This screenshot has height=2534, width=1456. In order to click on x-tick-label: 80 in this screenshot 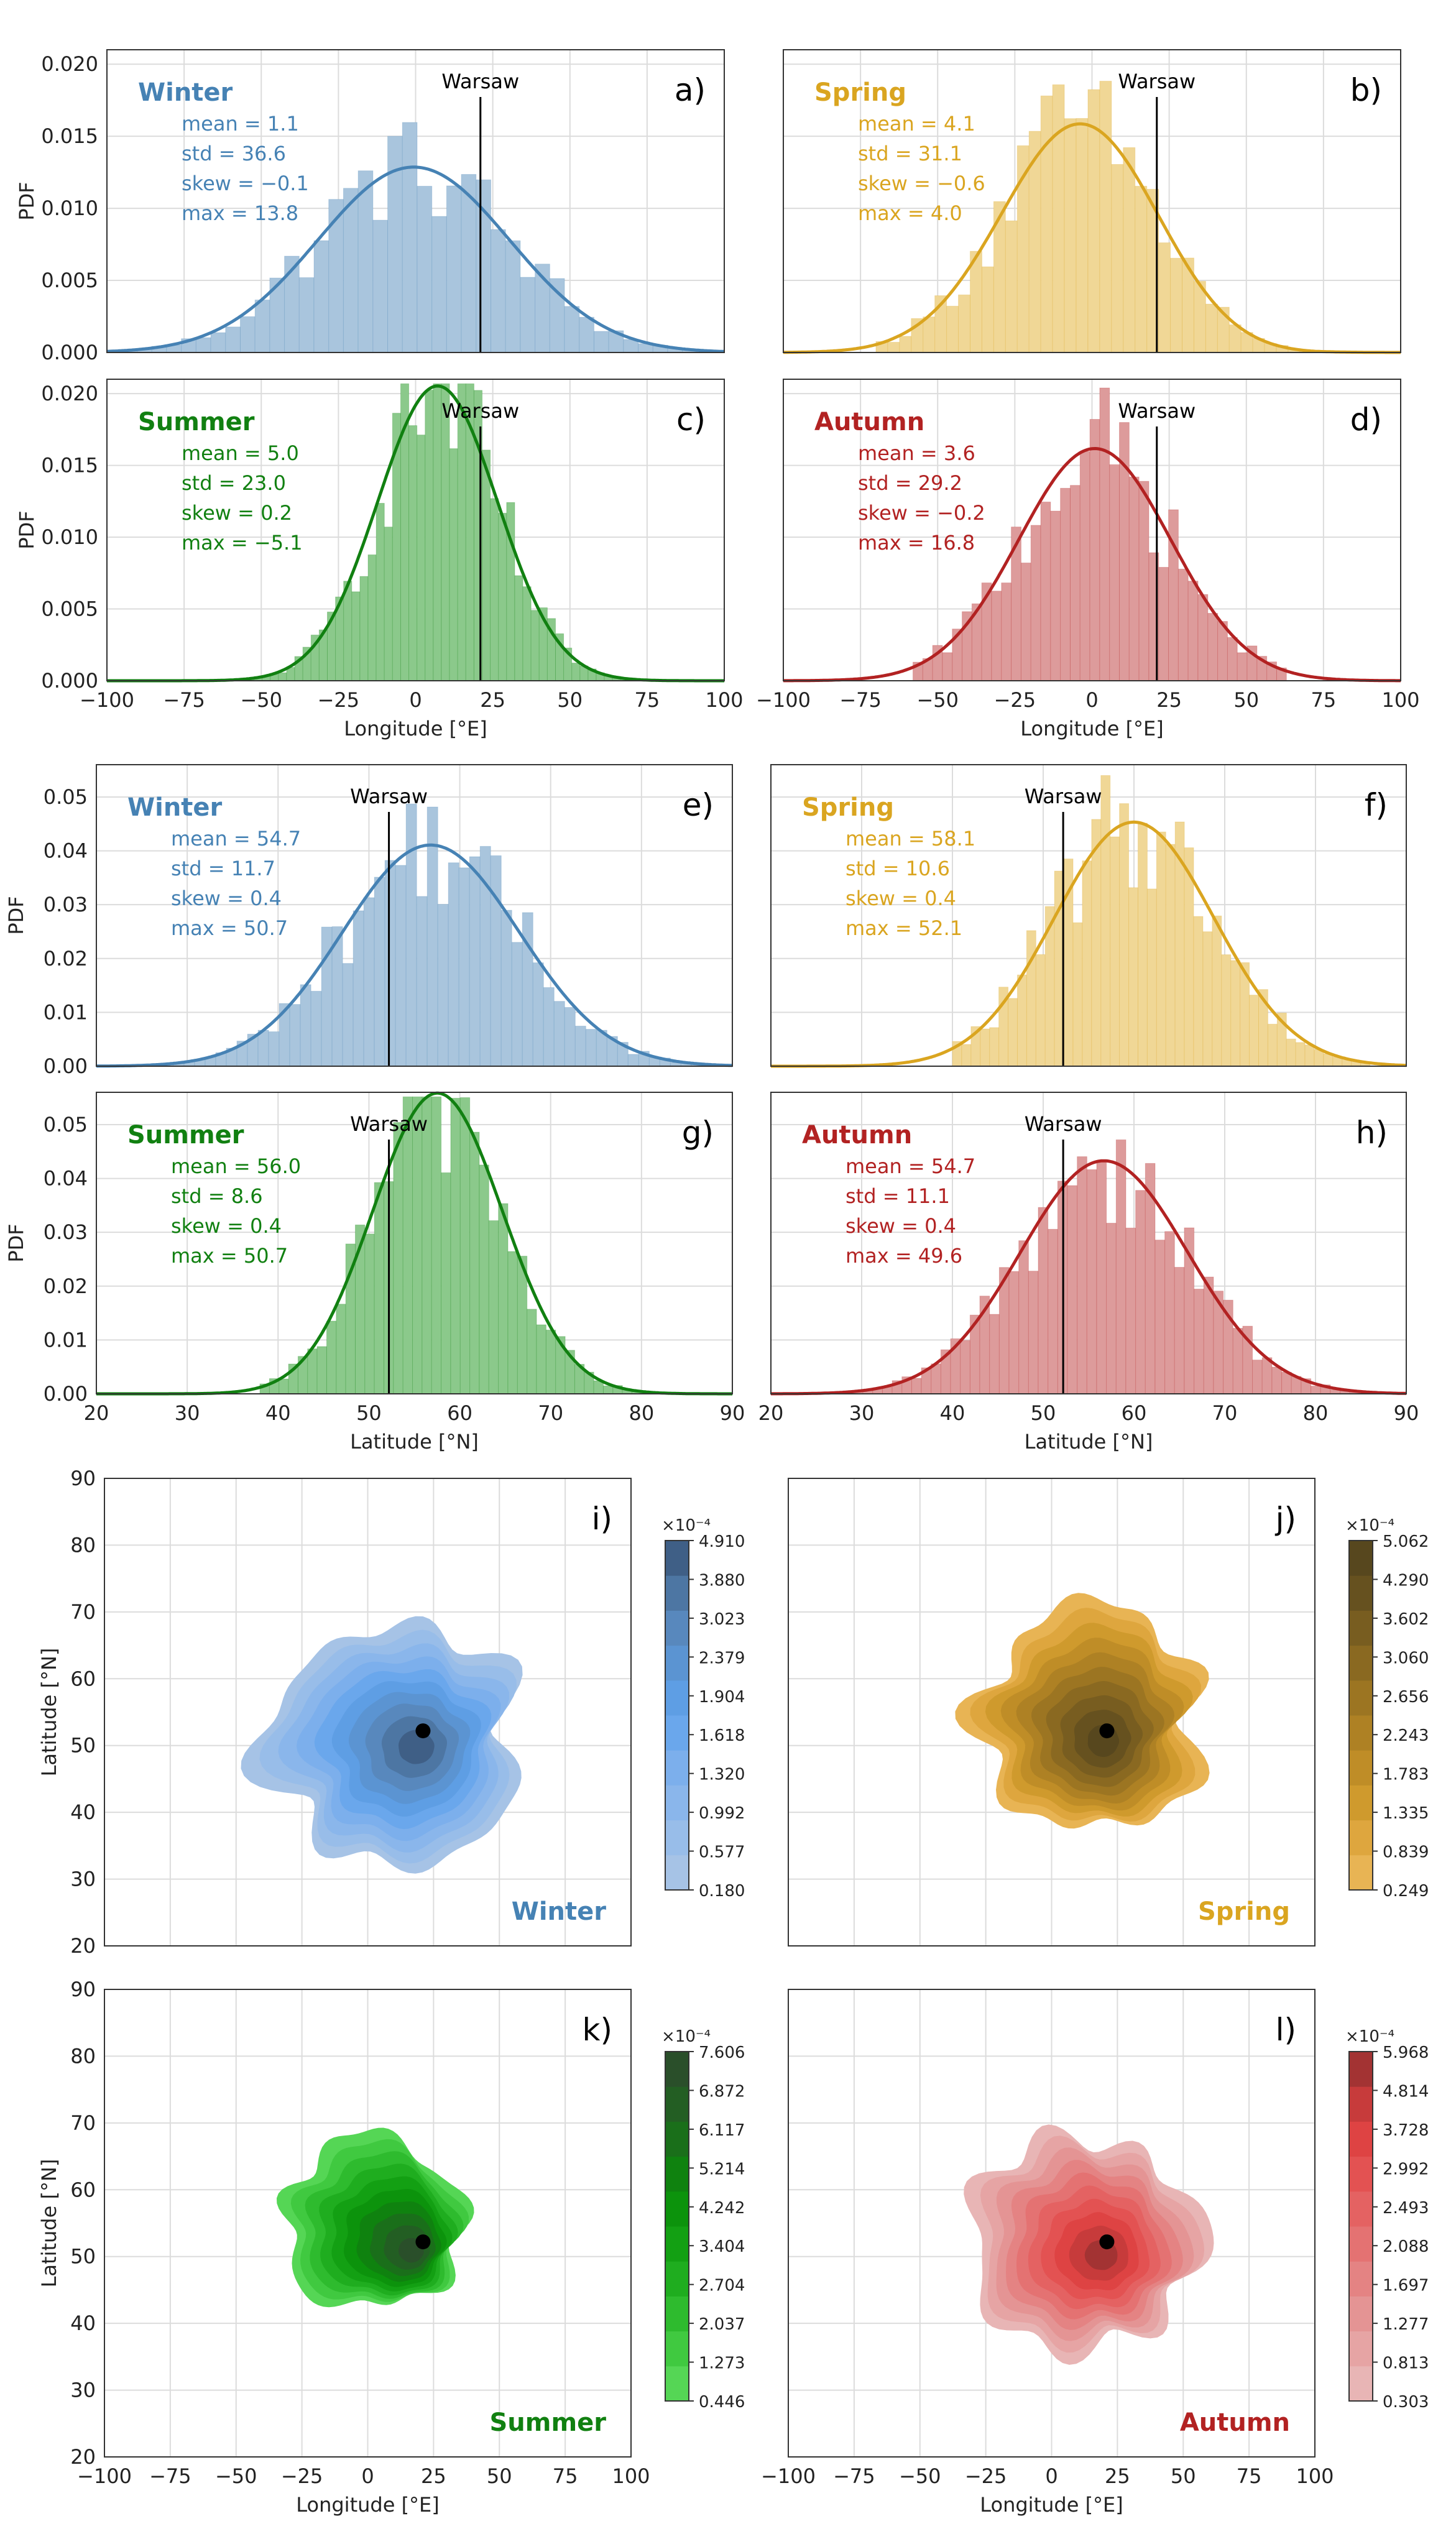, I will do `click(641, 1413)`.